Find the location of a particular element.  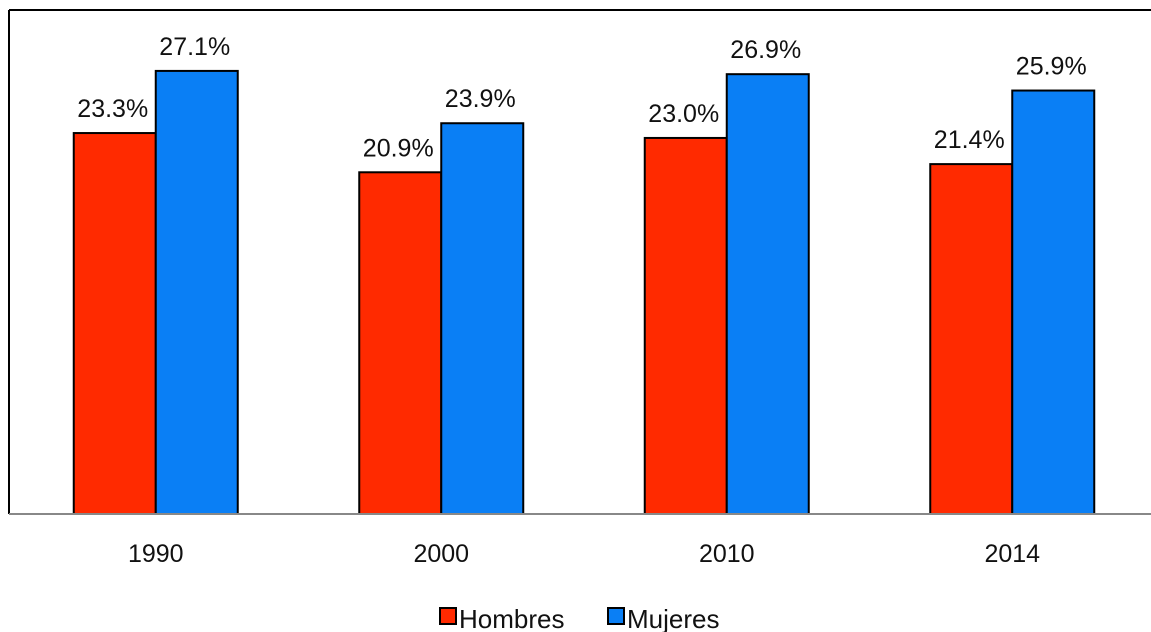

bar-mujeres-2010 is located at coordinates (767, 294).